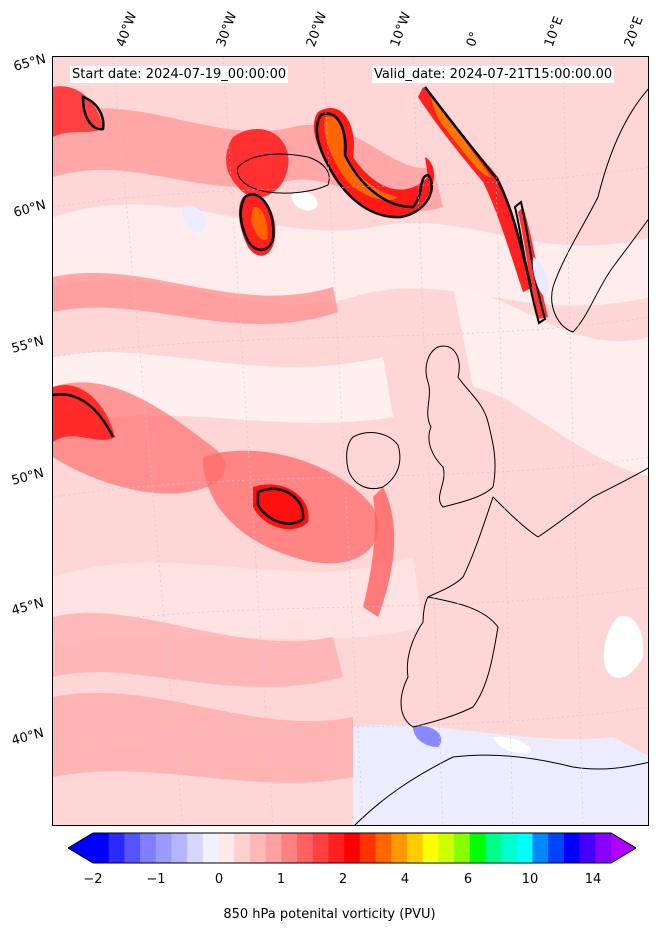 The image size is (659, 936). I want to click on colorbar-over-arrow, so click(623, 848).